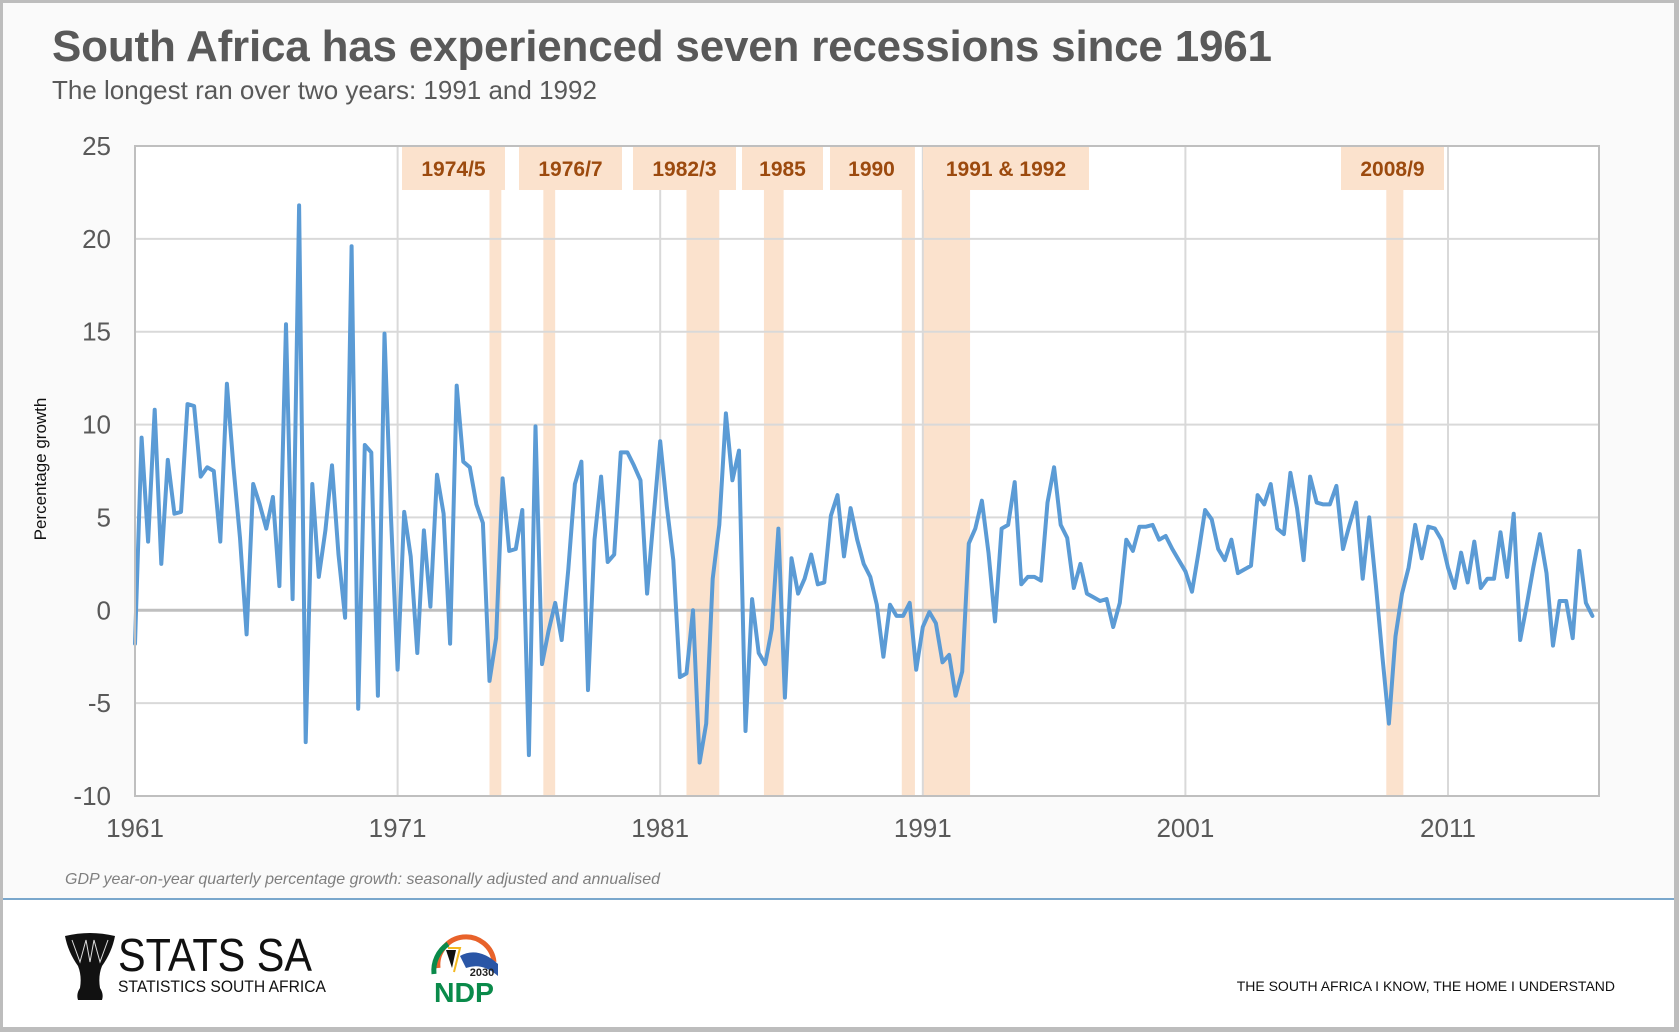 The width and height of the screenshot is (1679, 1032). I want to click on recession-label: 1982/3, so click(684, 169).